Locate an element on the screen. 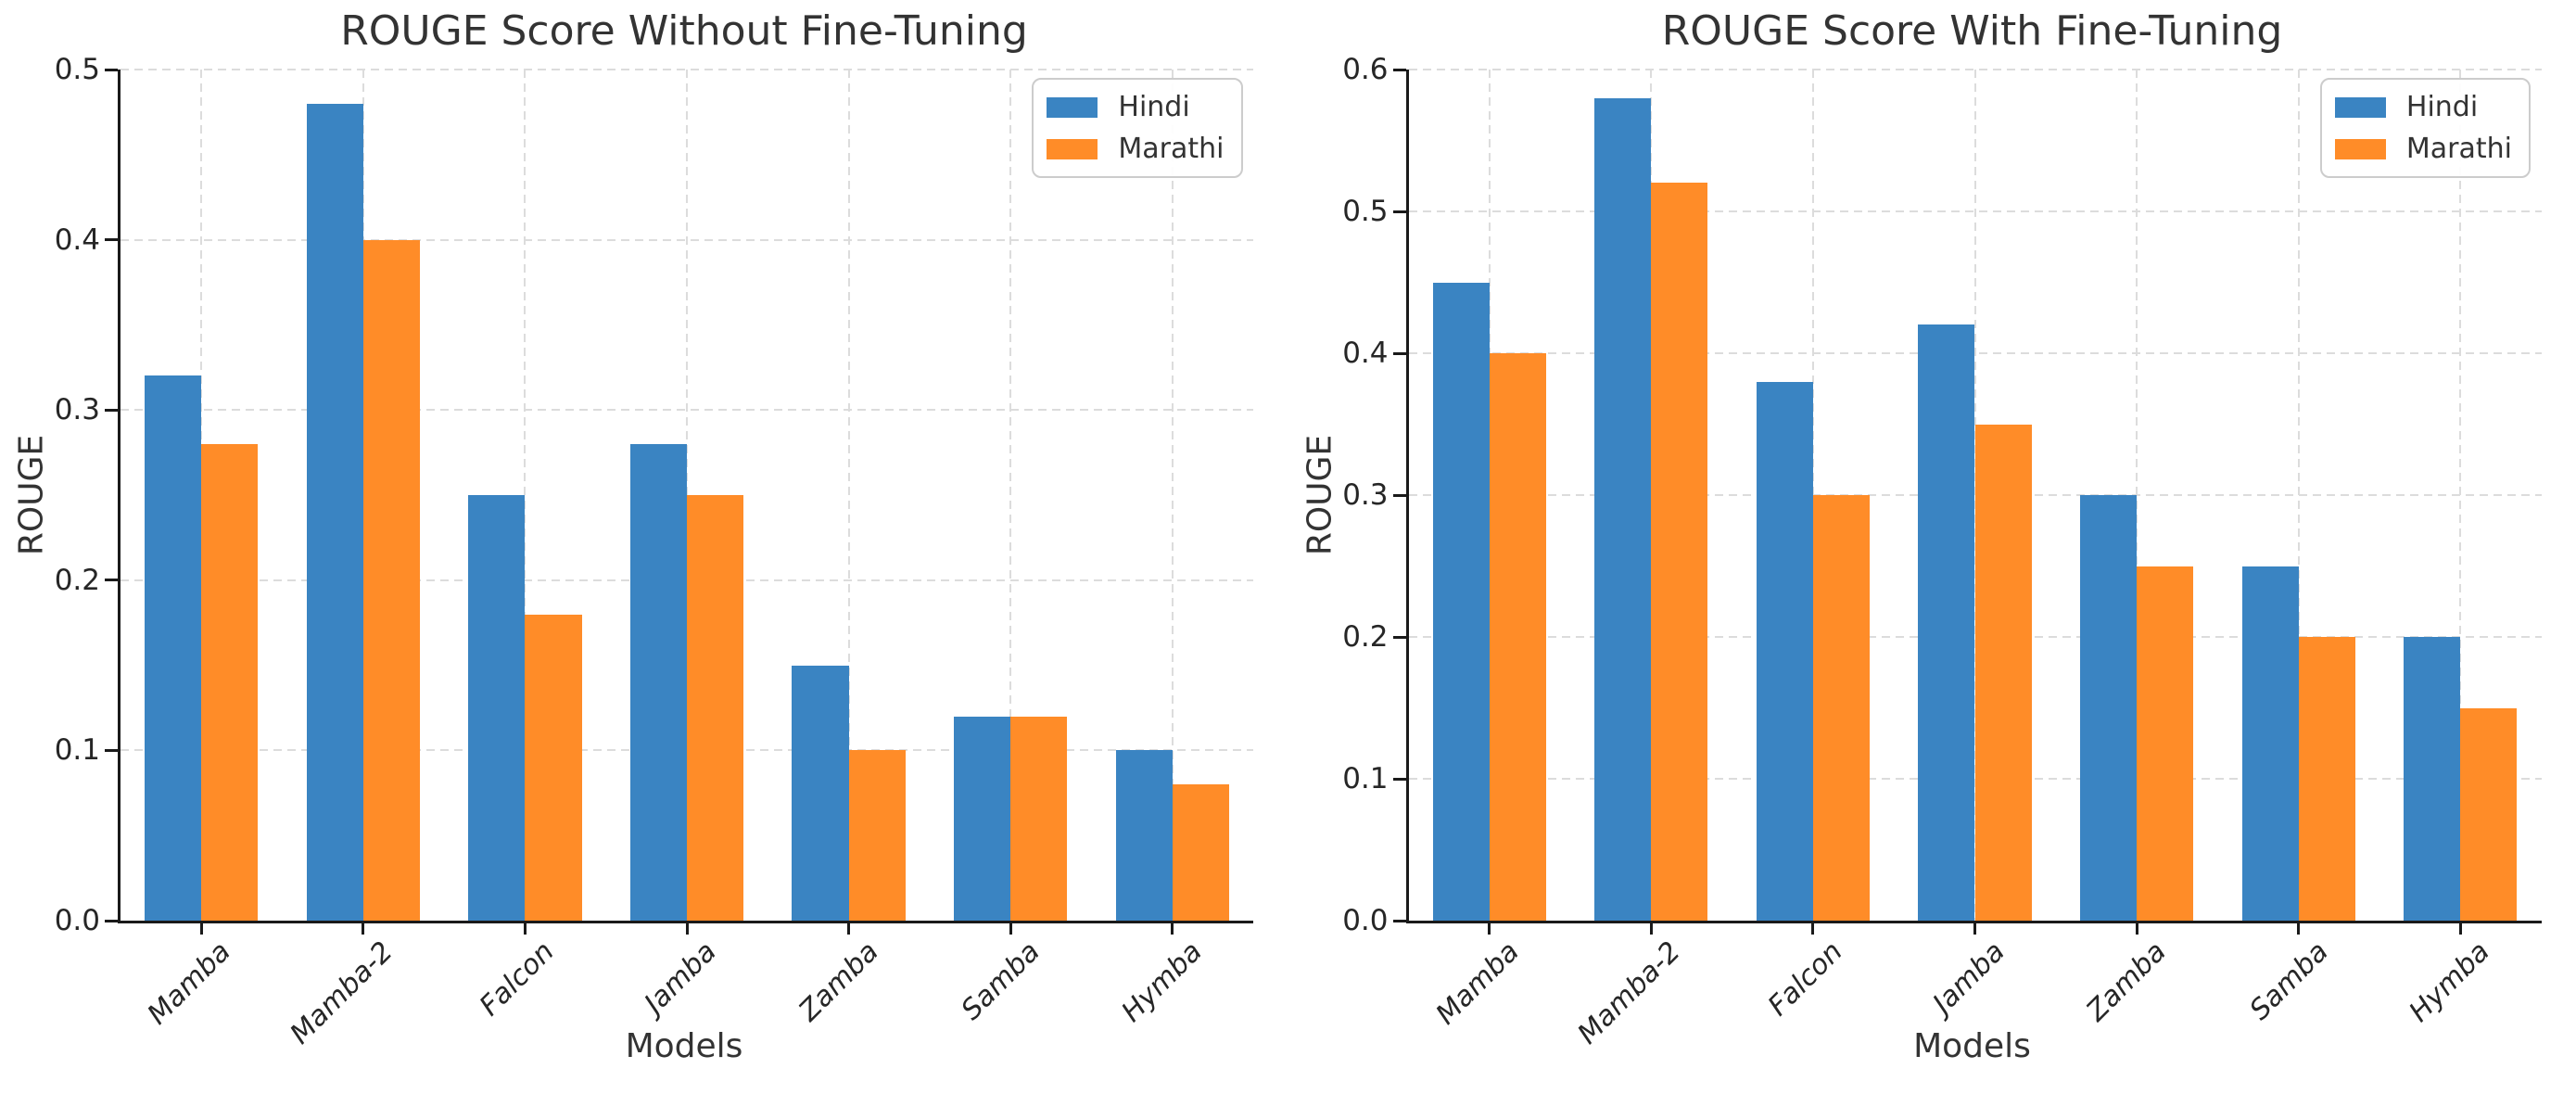  y-tick-label: 0.6 is located at coordinates (1365, 69).